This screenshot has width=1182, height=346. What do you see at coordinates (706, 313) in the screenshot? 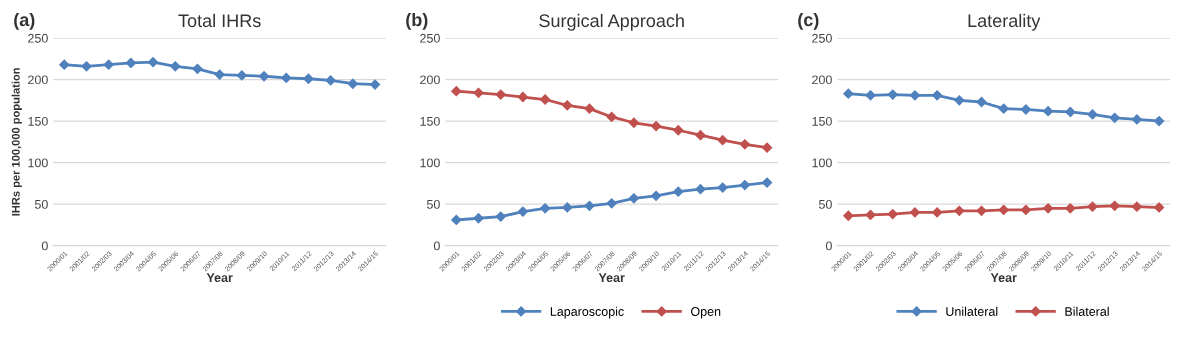
I see `legend-label: Open` at bounding box center [706, 313].